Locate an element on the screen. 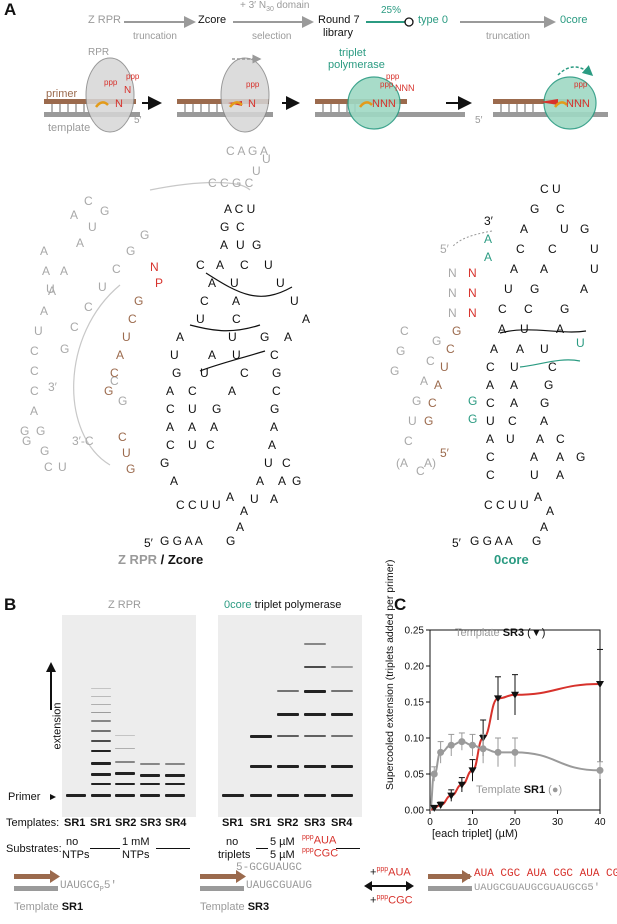 The height and width of the screenshot is (924, 617). bottom-schematics is located at coordinates (243, 880).